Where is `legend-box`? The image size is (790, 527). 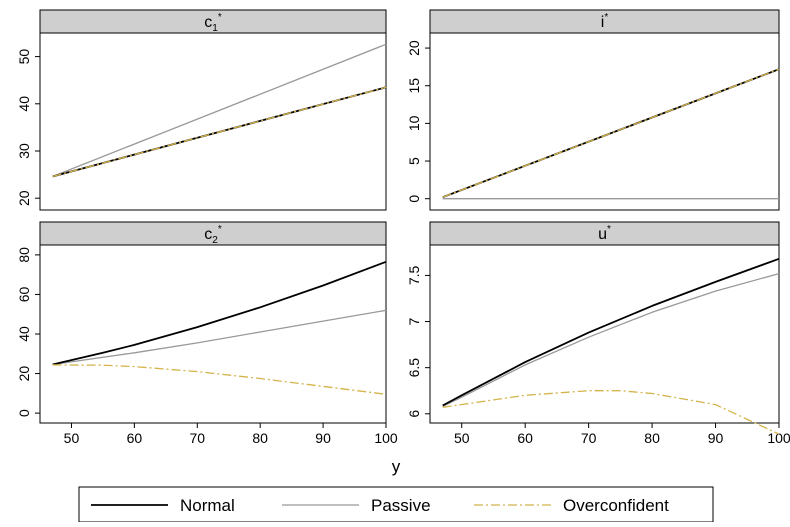 legend-box is located at coordinates (396, 504).